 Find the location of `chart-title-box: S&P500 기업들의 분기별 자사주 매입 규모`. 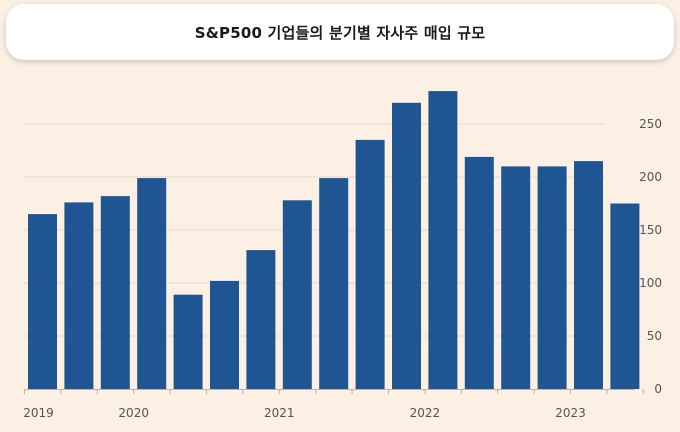

chart-title-box: S&P500 기업들의 분기별 자사주 매입 규모 is located at coordinates (340, 32).